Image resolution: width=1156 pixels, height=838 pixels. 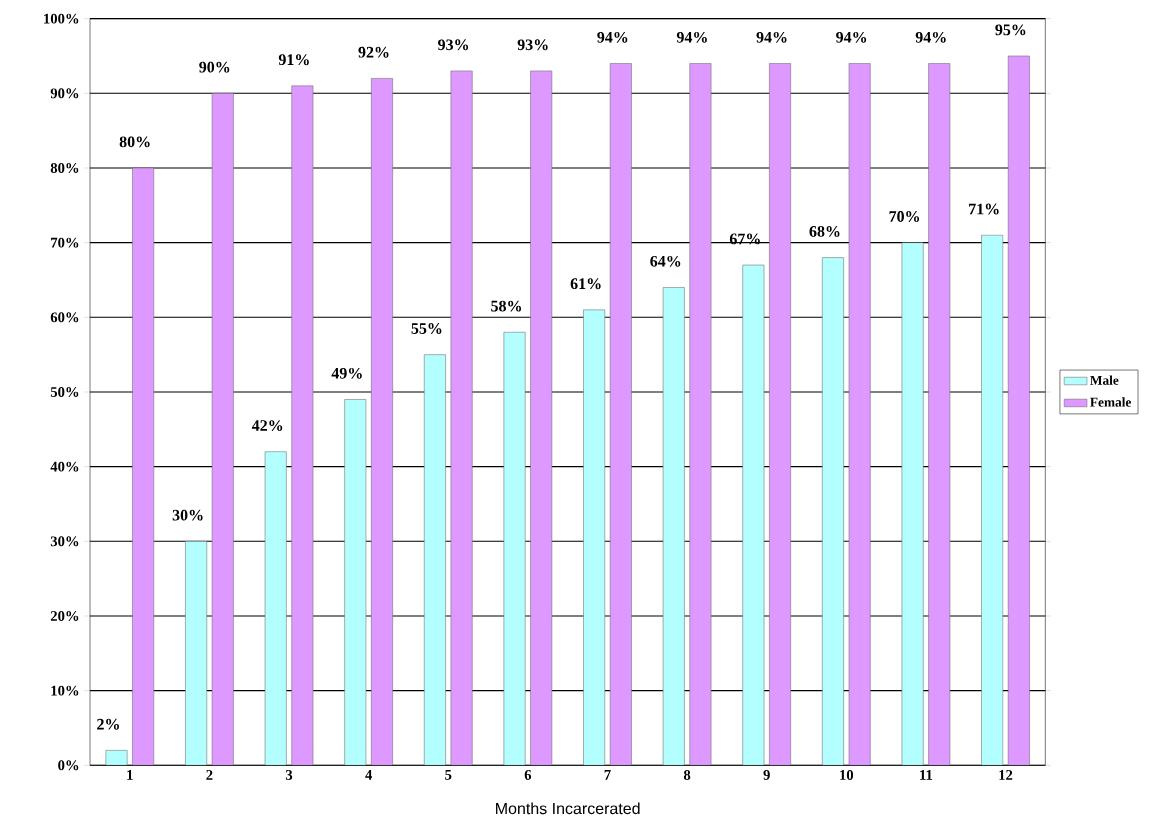 I want to click on x-tick-label: 1, so click(x=130, y=775).